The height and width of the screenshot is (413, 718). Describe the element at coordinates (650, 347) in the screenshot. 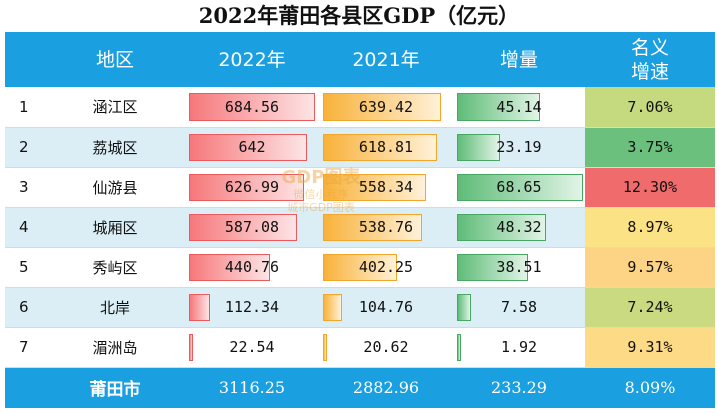

I see `growth-rate: 9.31%` at that location.